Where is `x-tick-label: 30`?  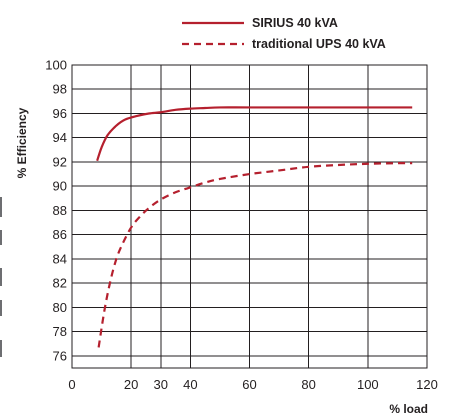 x-tick-label: 30 is located at coordinates (161, 384).